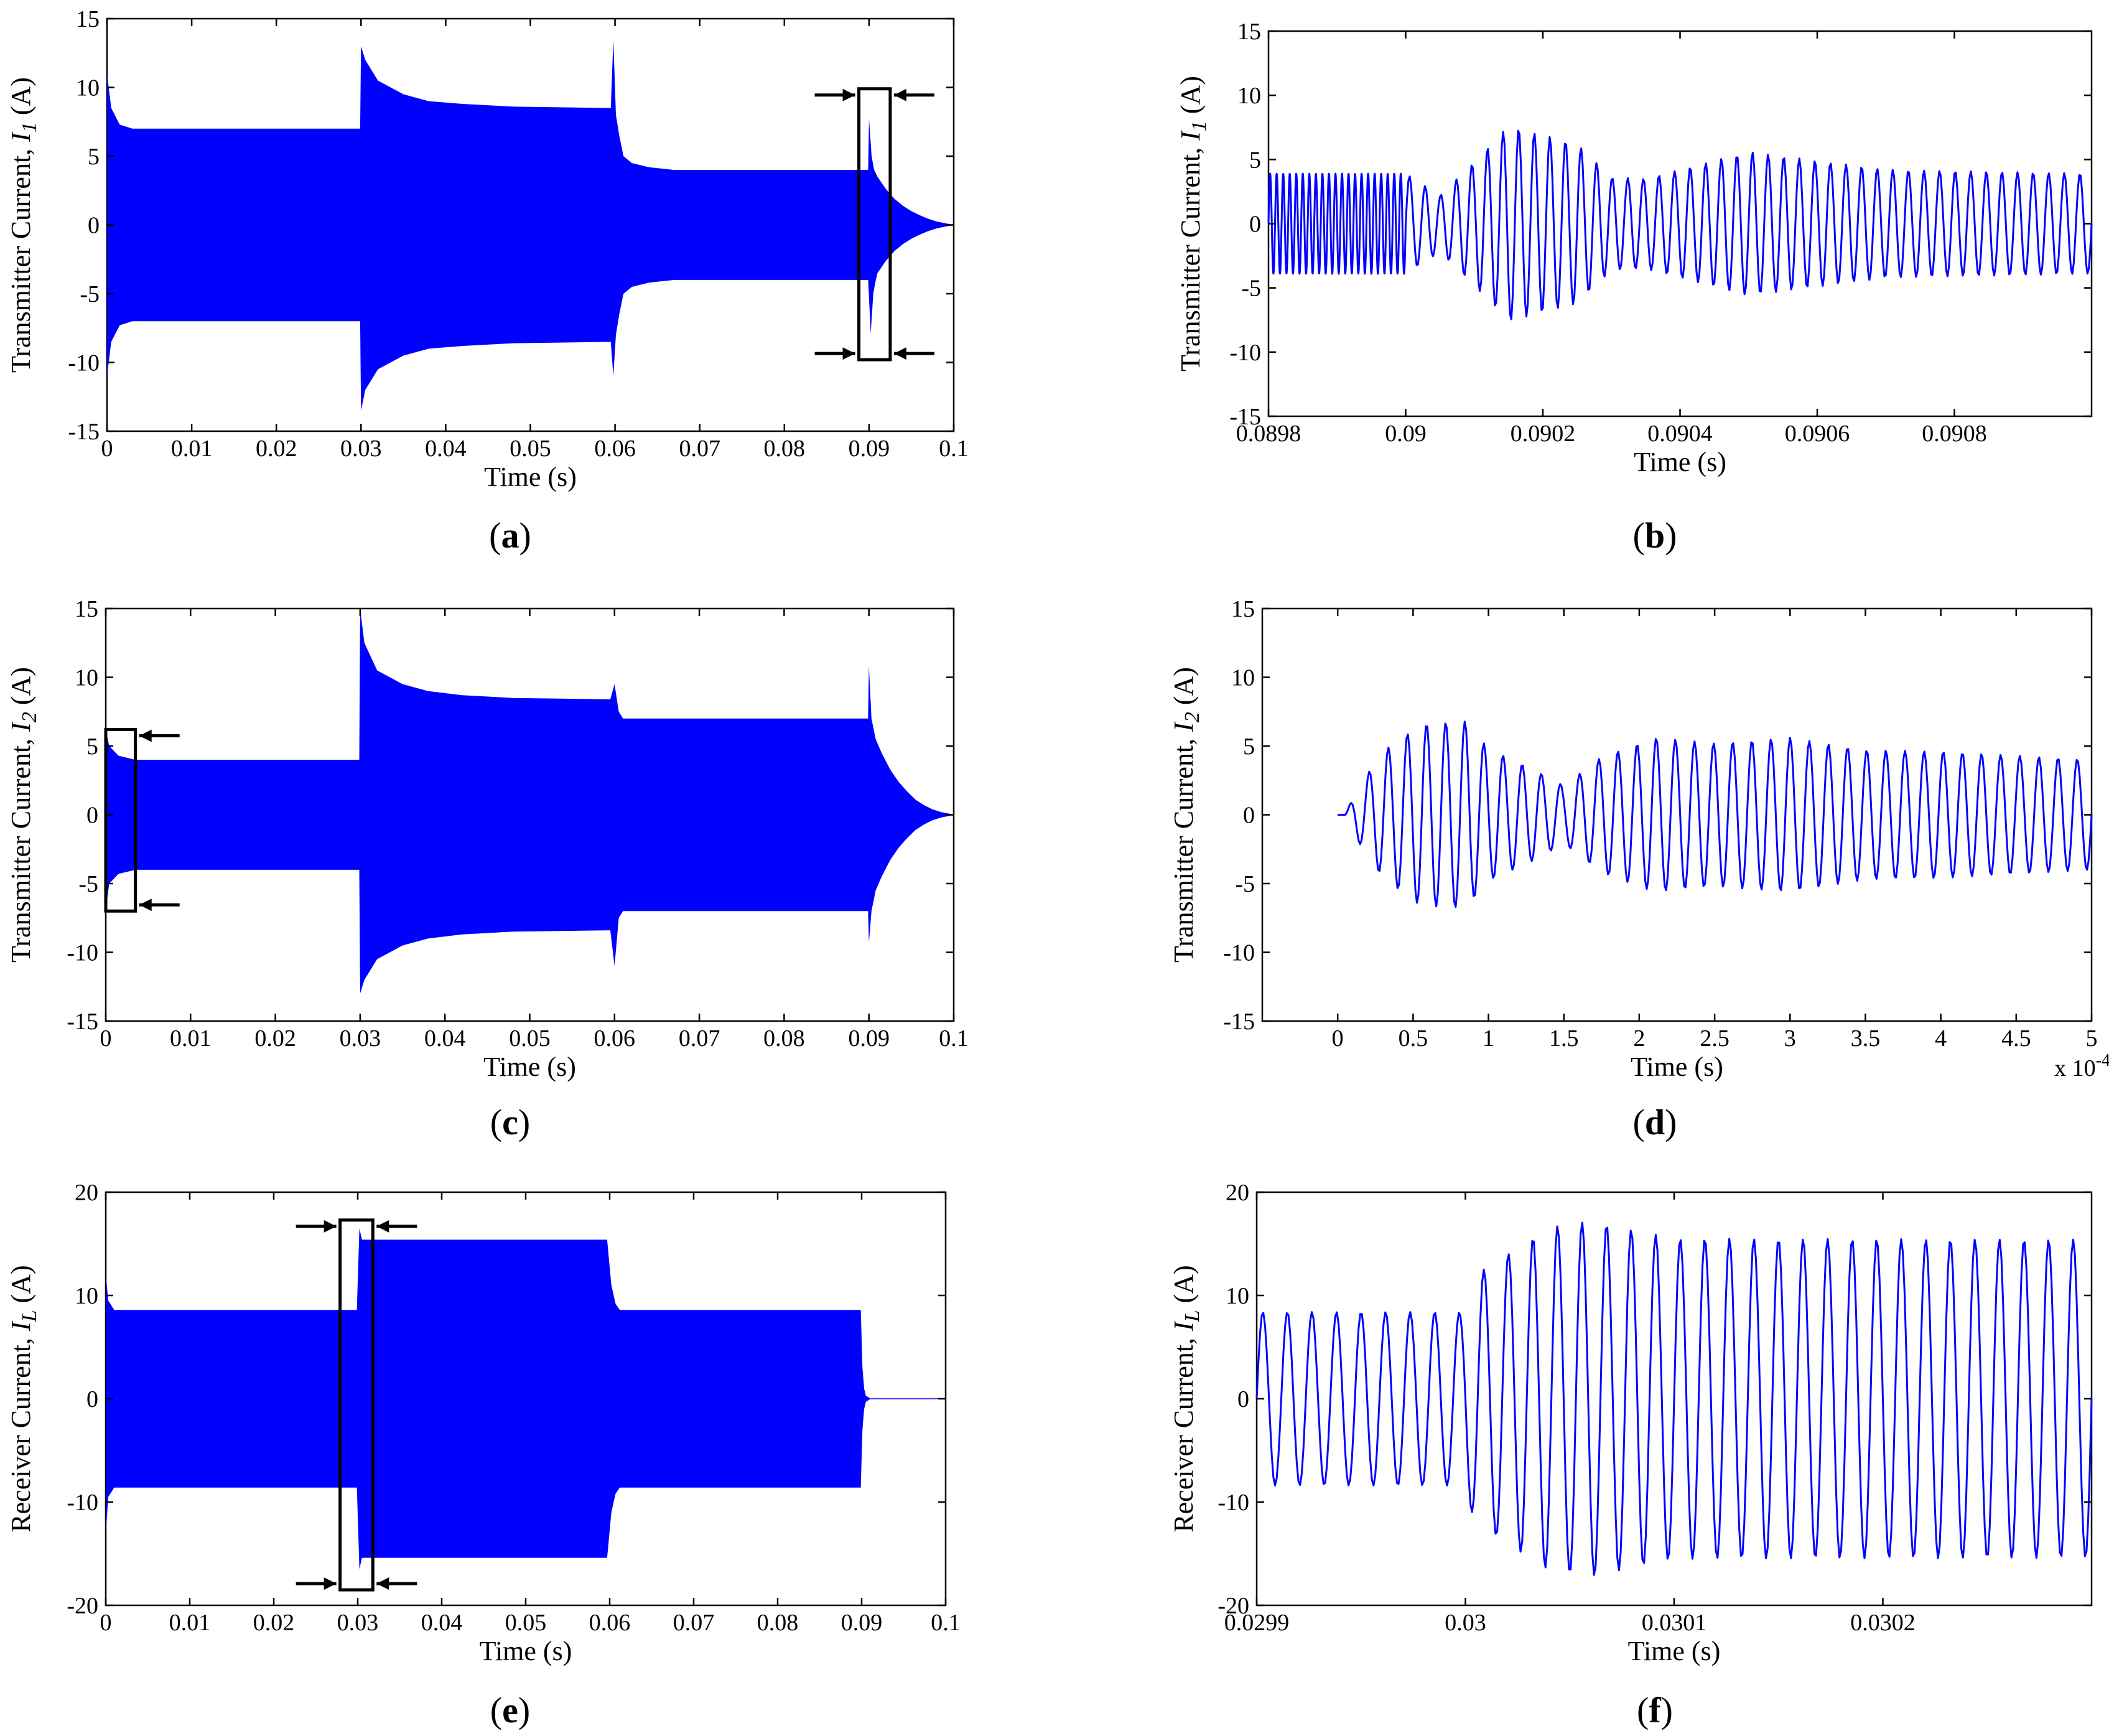 This screenshot has width=2109, height=1736. I want to click on x-tick-label: 3, so click(1790, 1038).